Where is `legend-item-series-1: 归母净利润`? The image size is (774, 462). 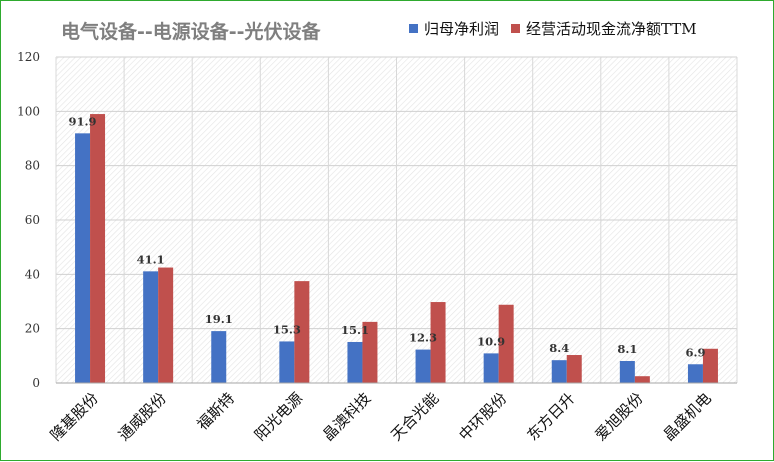
legend-item-series-1: 归母净利润 is located at coordinates (454, 28).